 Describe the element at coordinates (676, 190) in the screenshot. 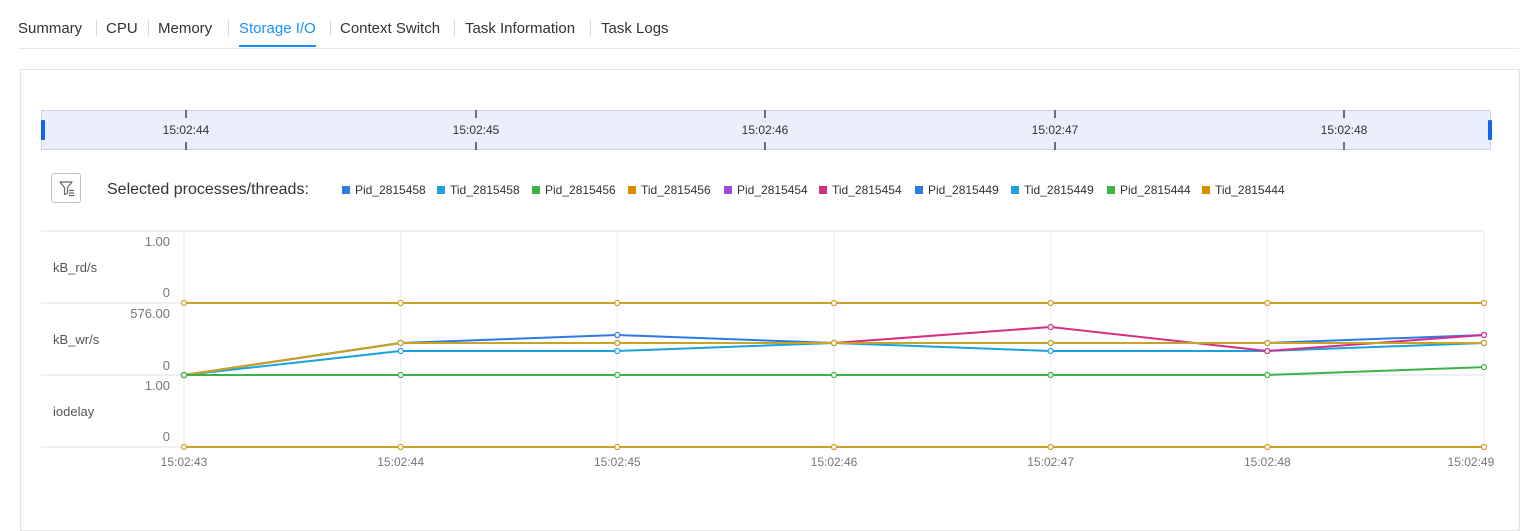

I see `legend-label: Tid_2815456` at that location.